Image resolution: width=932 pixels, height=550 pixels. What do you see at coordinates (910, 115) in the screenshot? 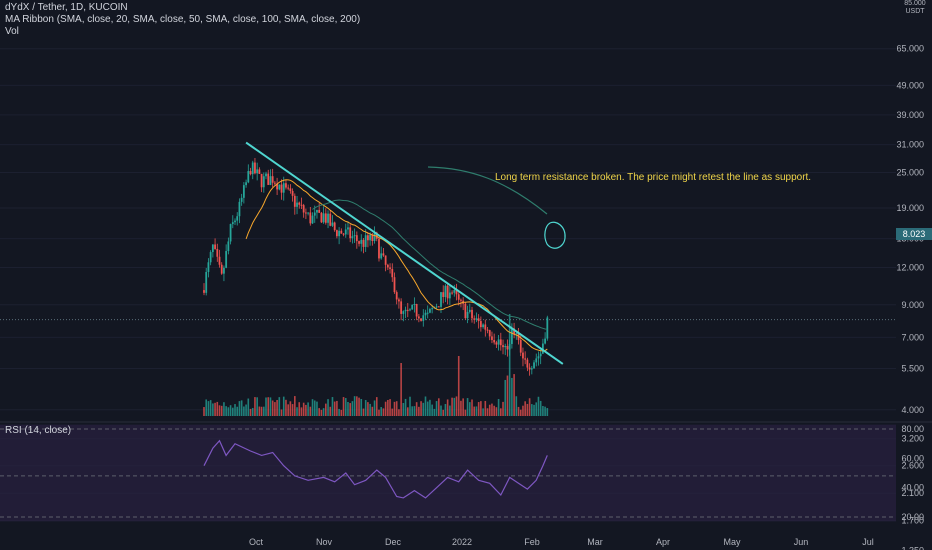
I see `price-tick-label: 39.000` at bounding box center [910, 115].